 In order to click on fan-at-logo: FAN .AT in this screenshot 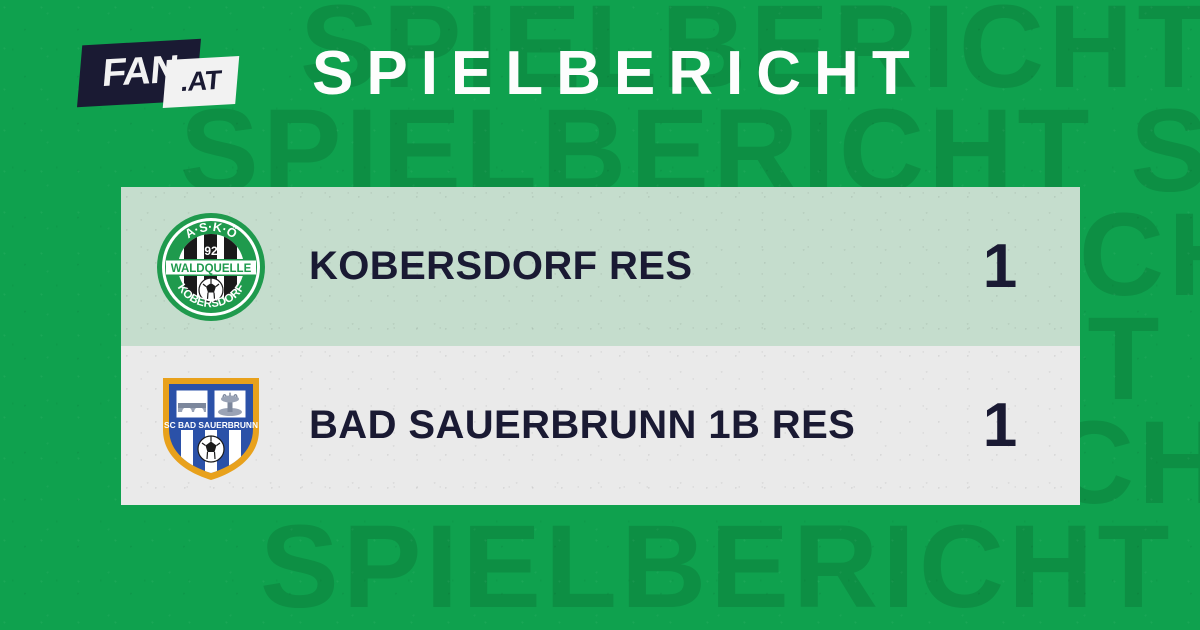, I will do `click(162, 74)`.